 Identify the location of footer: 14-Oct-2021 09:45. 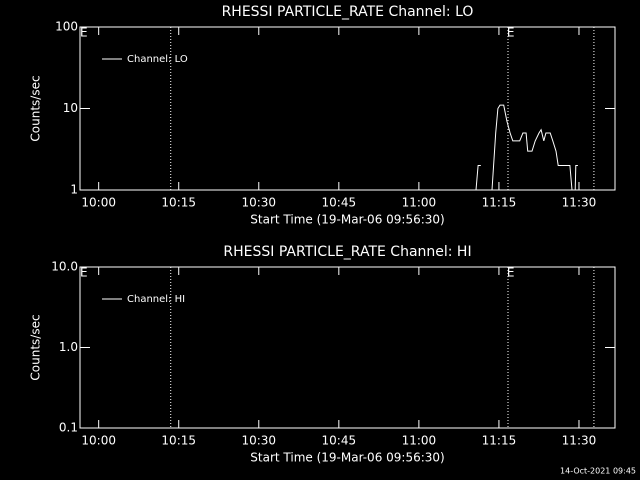
(598, 471).